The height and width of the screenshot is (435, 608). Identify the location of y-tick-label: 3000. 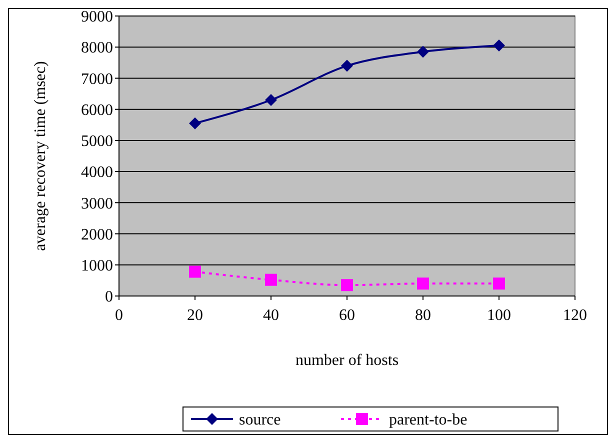
(97, 203).